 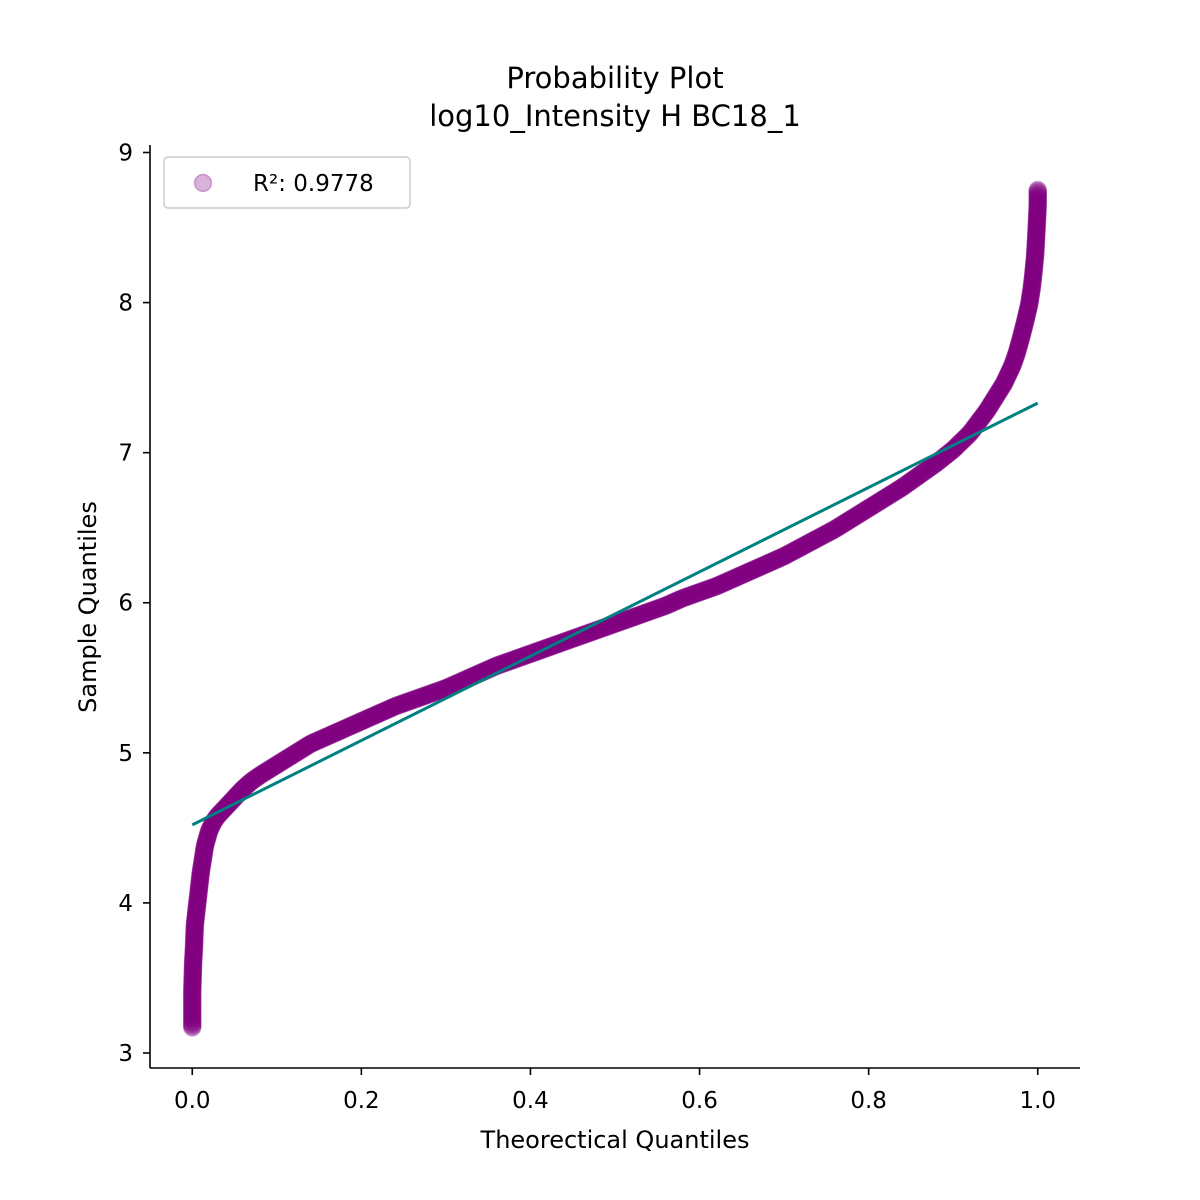 I want to click on x-tick-label: 0.0, so click(x=192, y=1101).